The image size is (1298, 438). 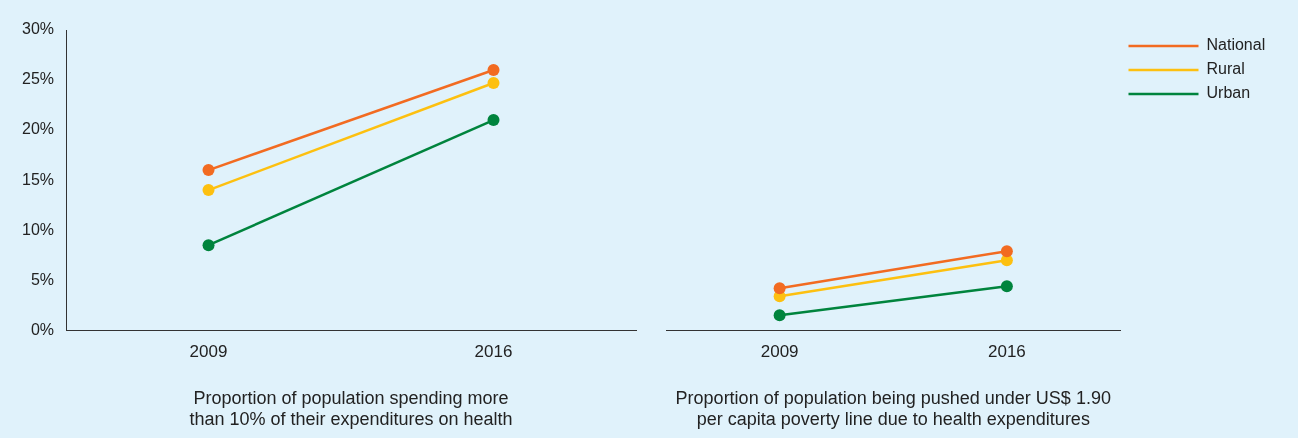 What do you see at coordinates (38, 79) in the screenshot?
I see `y-tick-label: 25%` at bounding box center [38, 79].